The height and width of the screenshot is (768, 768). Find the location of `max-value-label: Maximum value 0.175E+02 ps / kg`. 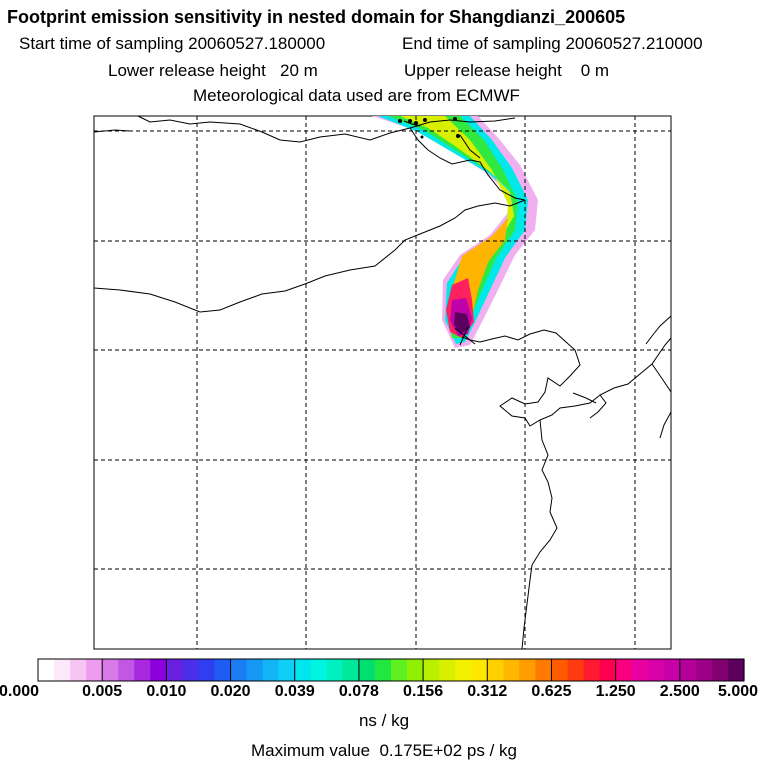

max-value-label: Maximum value 0.175E+02 ps / kg is located at coordinates (384, 750).